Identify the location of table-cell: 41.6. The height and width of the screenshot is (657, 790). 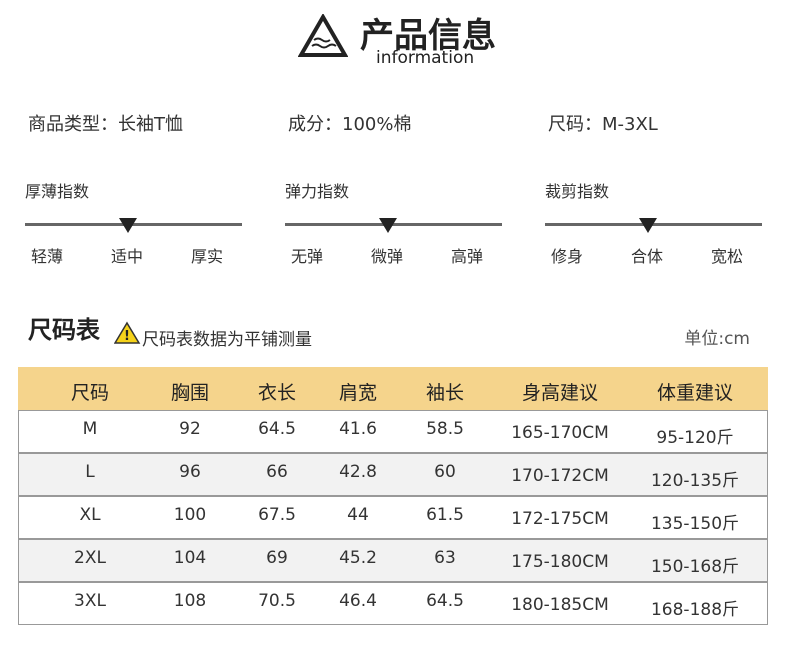
(358, 429).